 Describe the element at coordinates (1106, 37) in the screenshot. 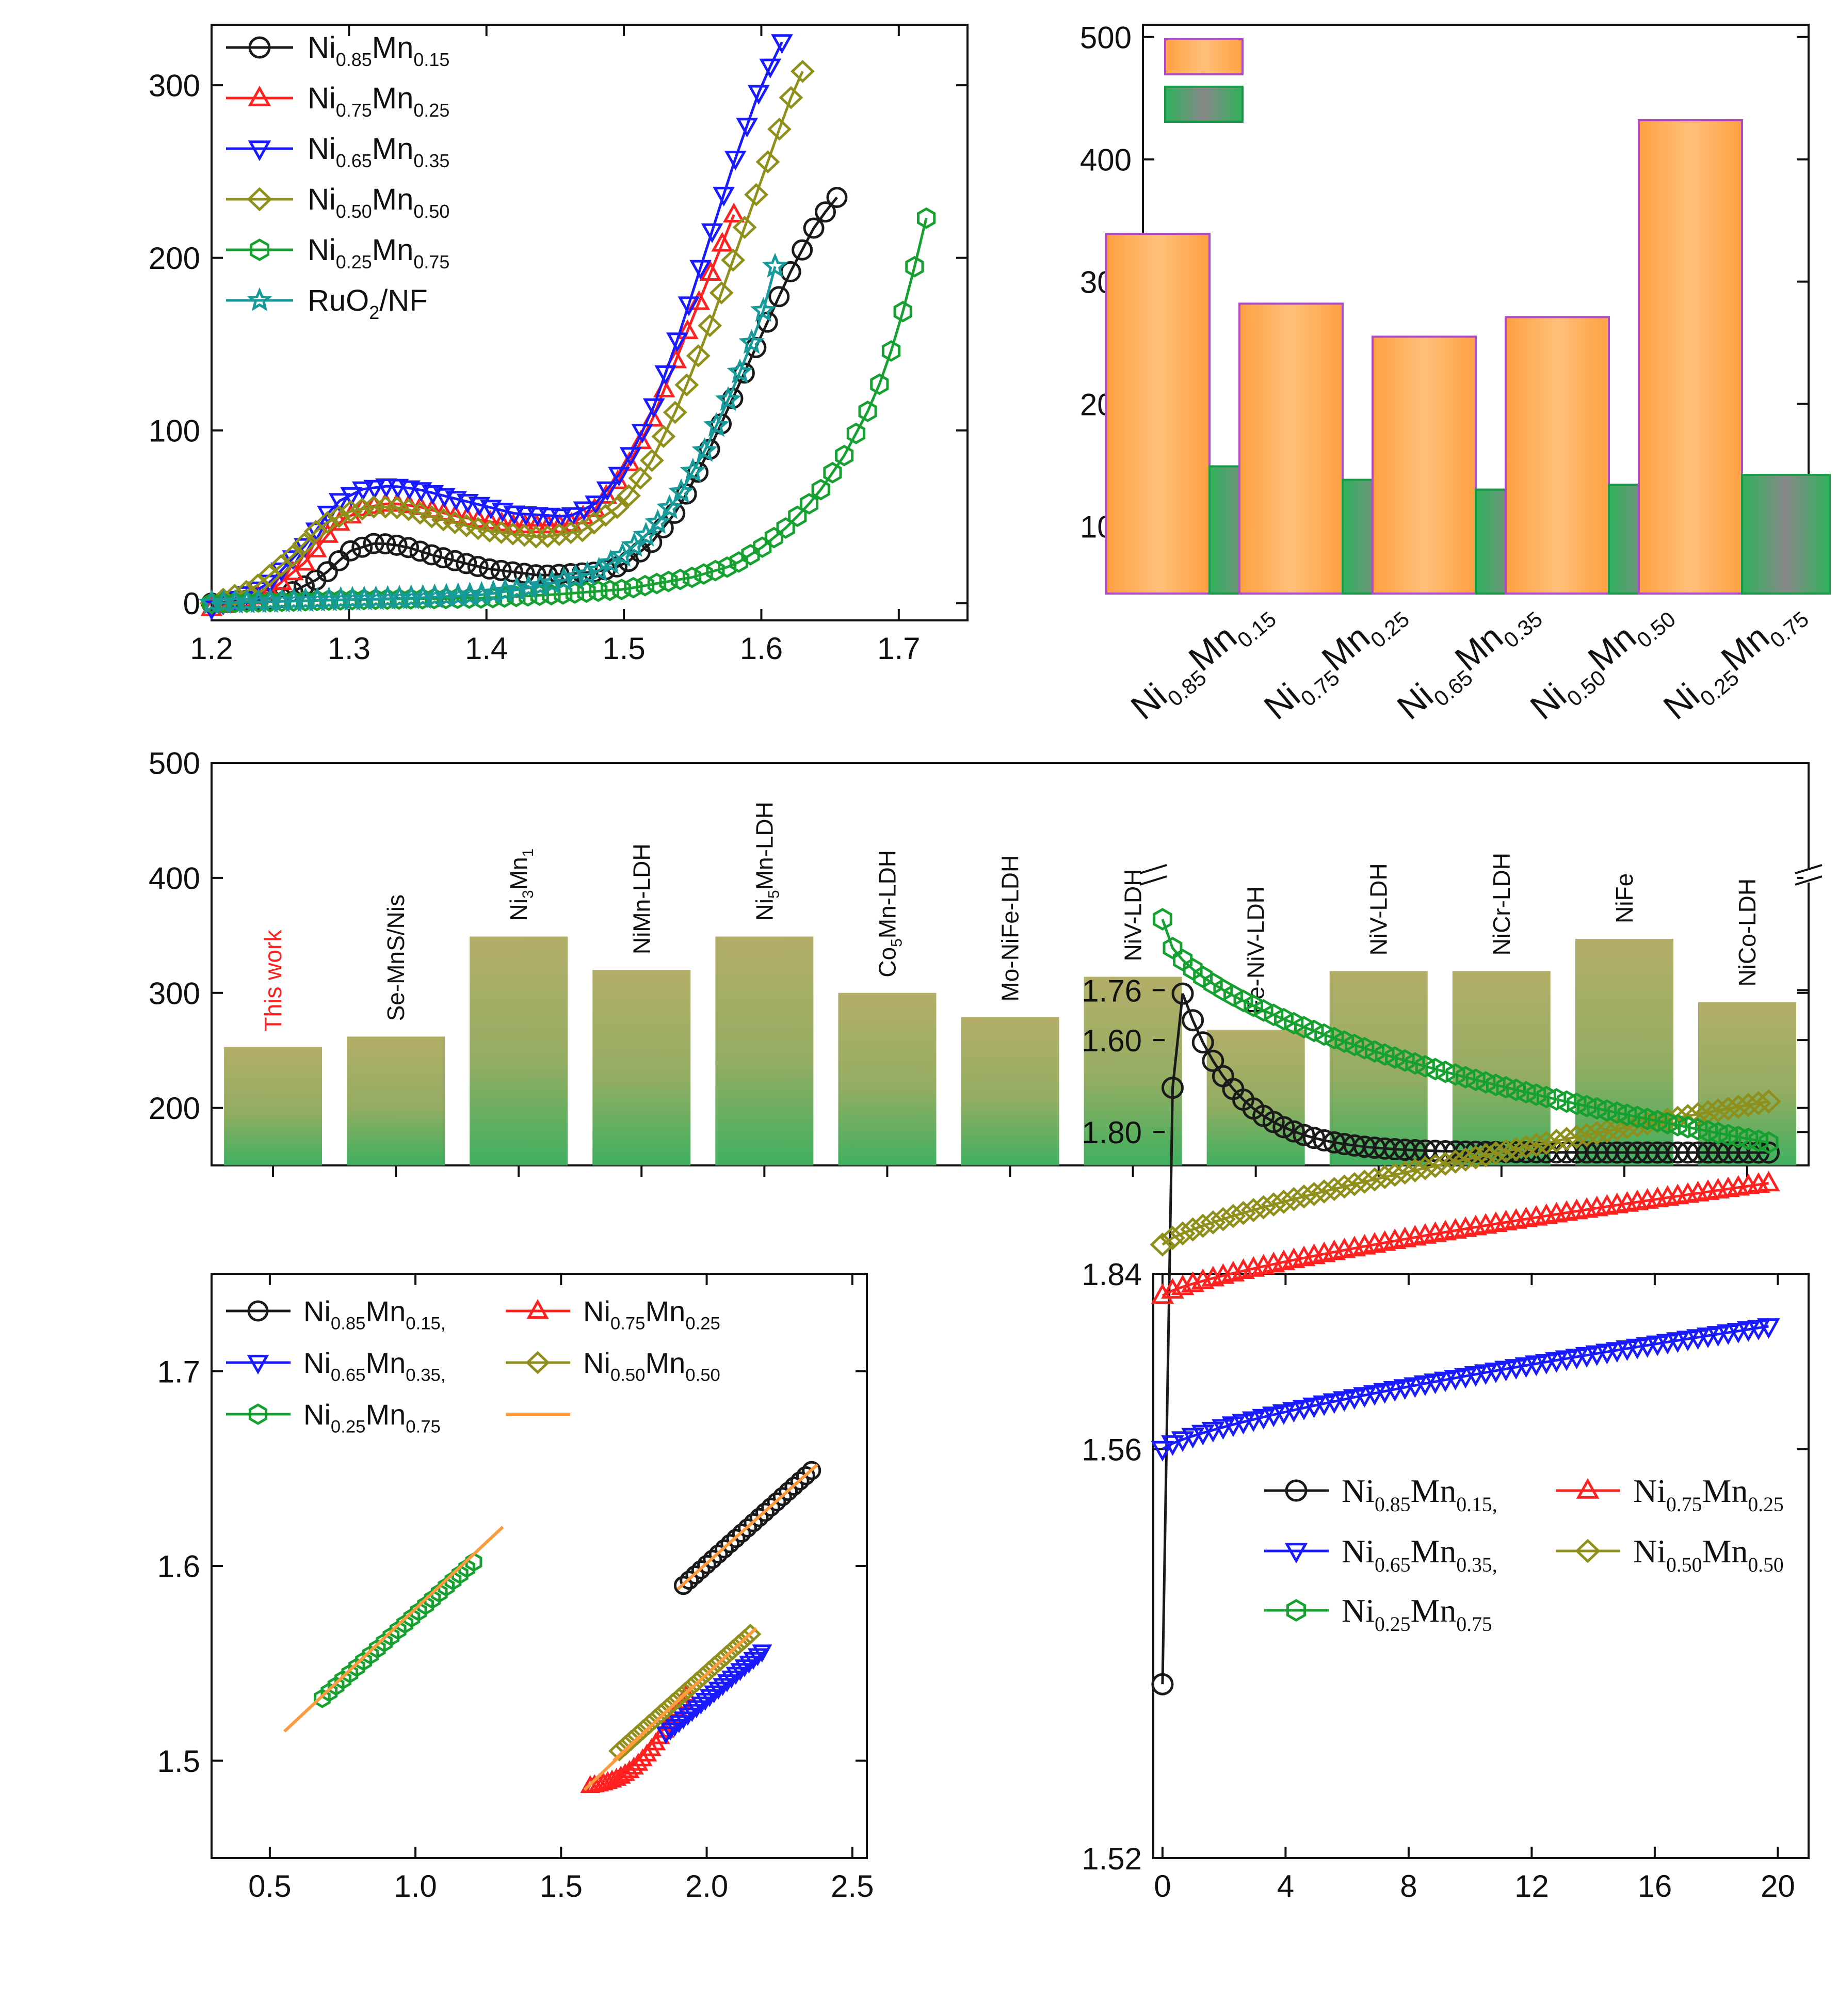

I see `y-tick-label: 500` at that location.